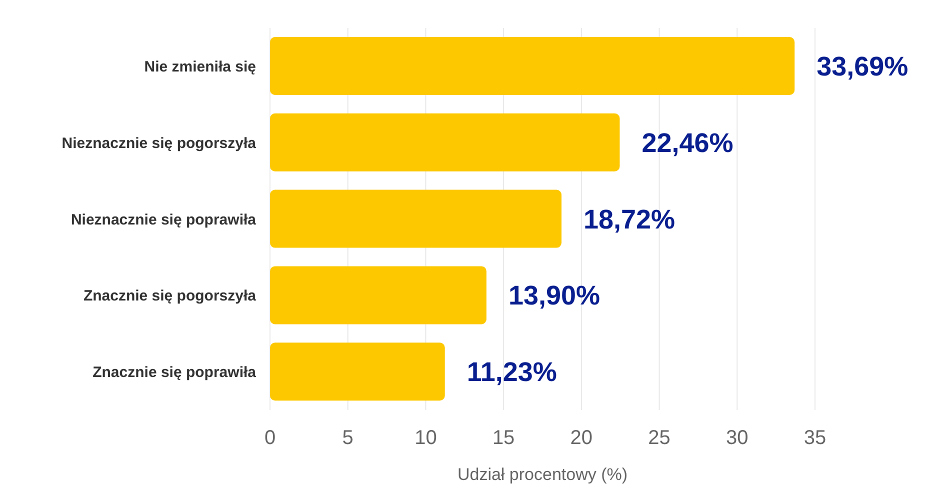 This screenshot has height=490, width=934. Describe the element at coordinates (554, 295) in the screenshot. I see `data-label: 13,90%` at that location.